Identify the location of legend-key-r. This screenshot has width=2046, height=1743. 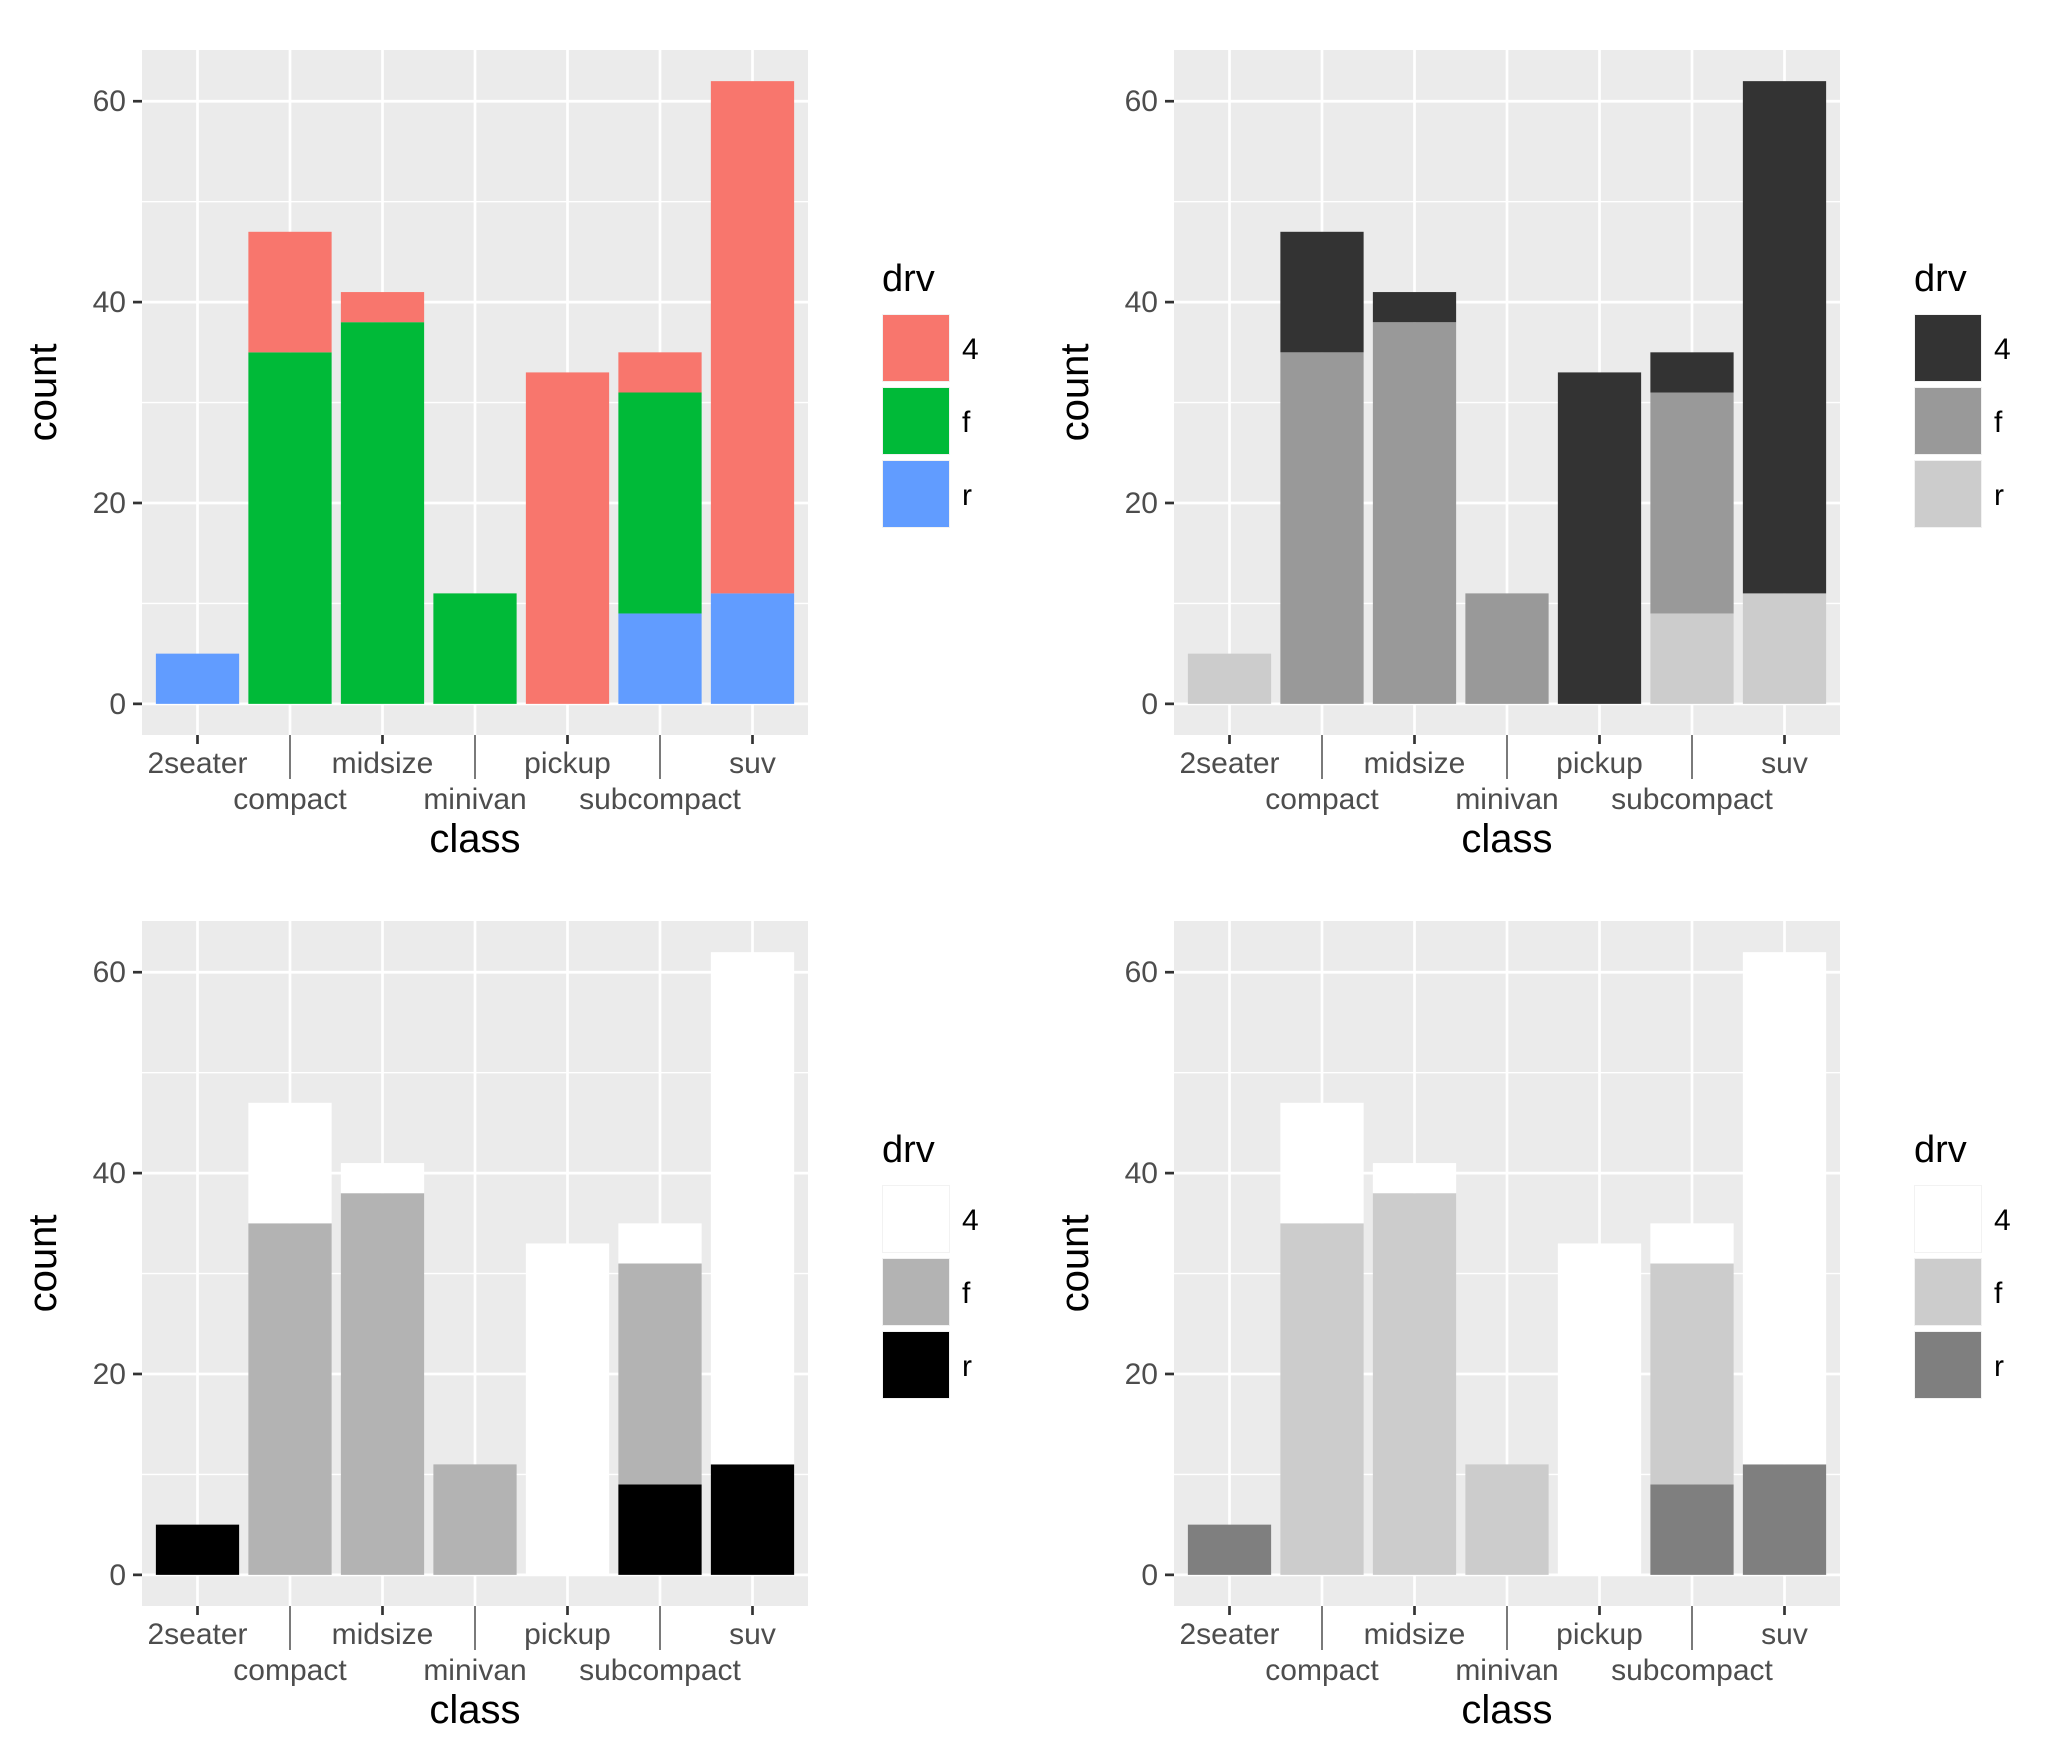
(1948, 494).